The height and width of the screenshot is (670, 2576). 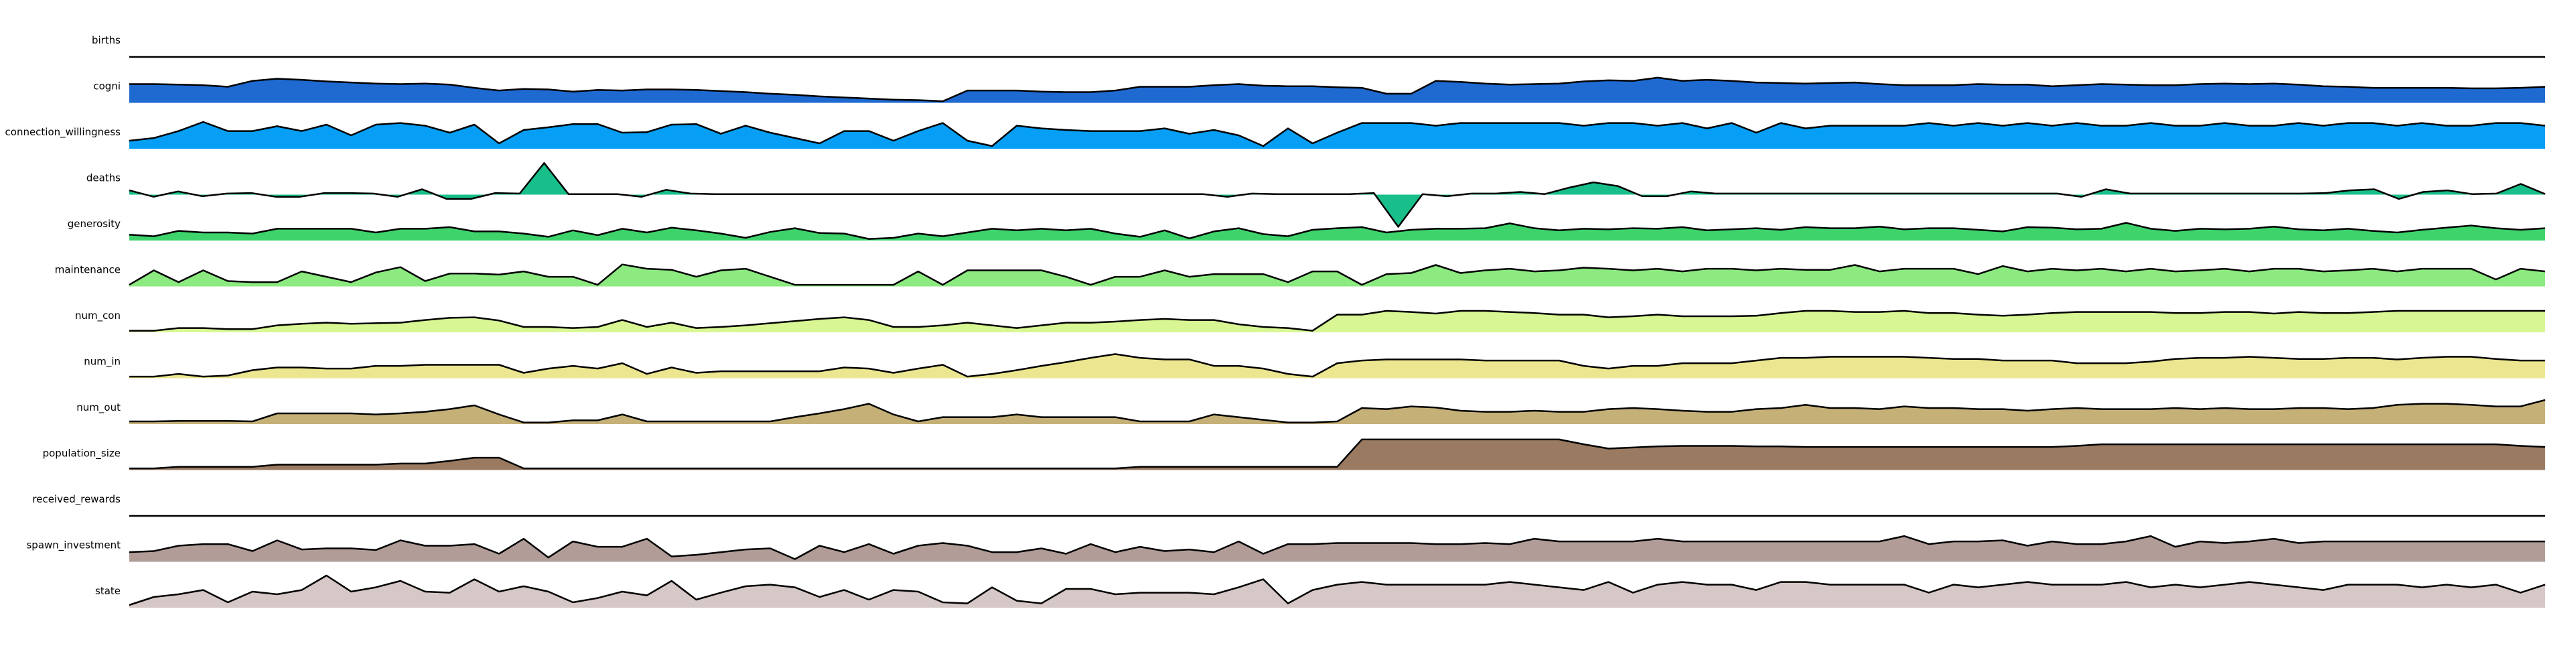 I want to click on ridge-row-births: births, so click(x=1318, y=46).